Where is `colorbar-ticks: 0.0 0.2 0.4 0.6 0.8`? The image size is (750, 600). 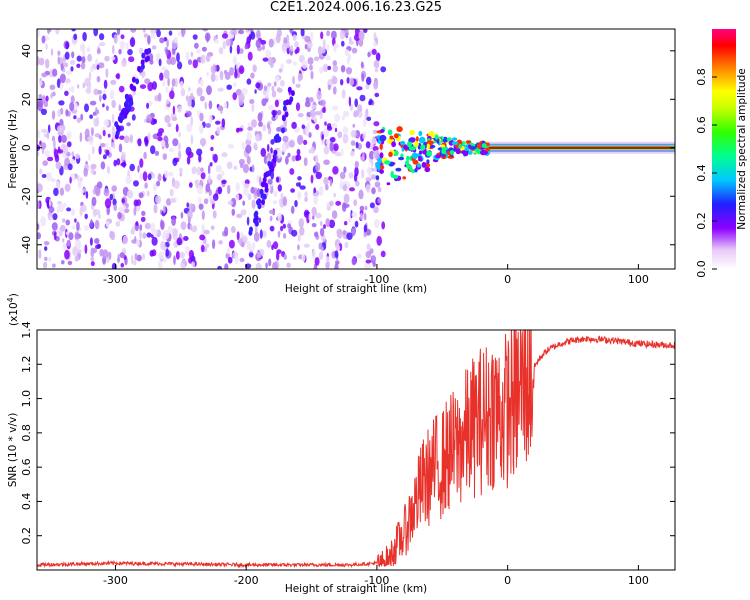
colorbar-ticks: 0.0 0.2 0.4 0.6 0.8 is located at coordinates (706, 173).